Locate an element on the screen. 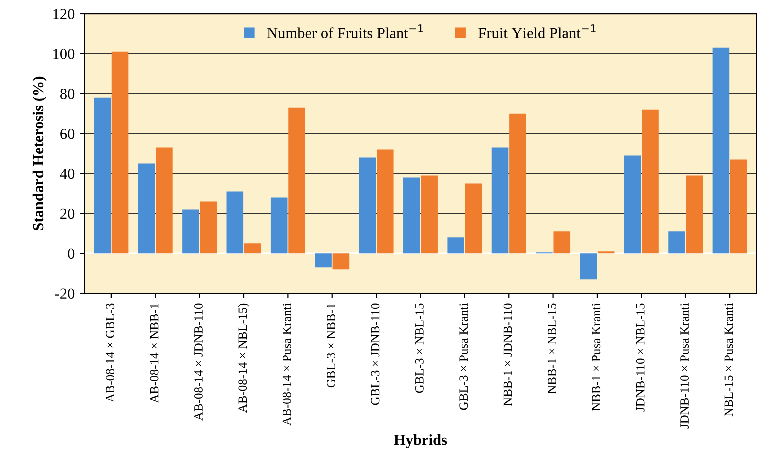  y-tick-label: 120 is located at coordinates (64, 14).